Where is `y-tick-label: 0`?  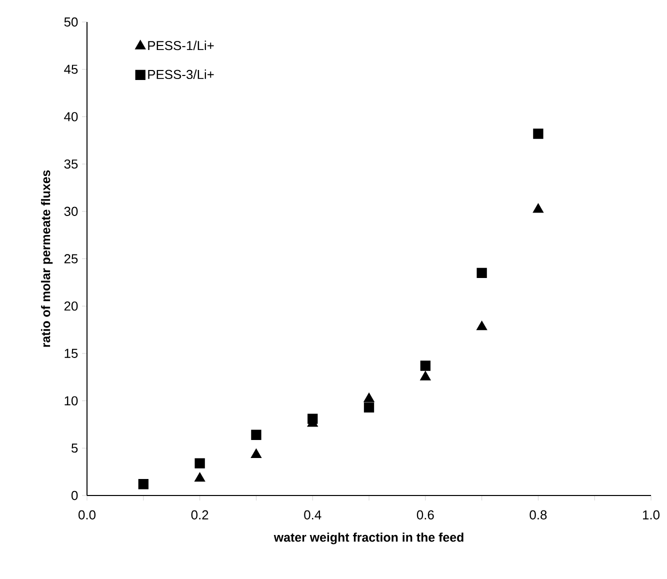 y-tick-label: 0 is located at coordinates (74, 495).